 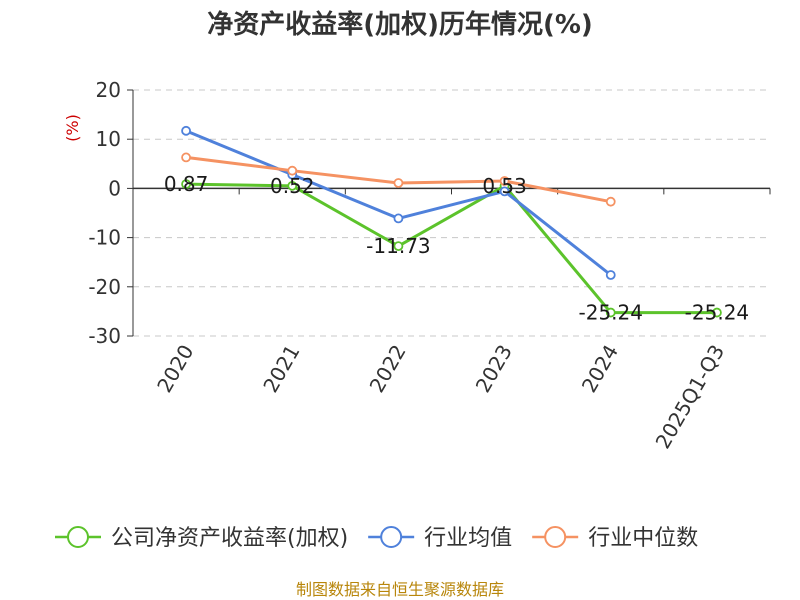 I want to click on y-tick-label: 20, so click(x=108, y=90).